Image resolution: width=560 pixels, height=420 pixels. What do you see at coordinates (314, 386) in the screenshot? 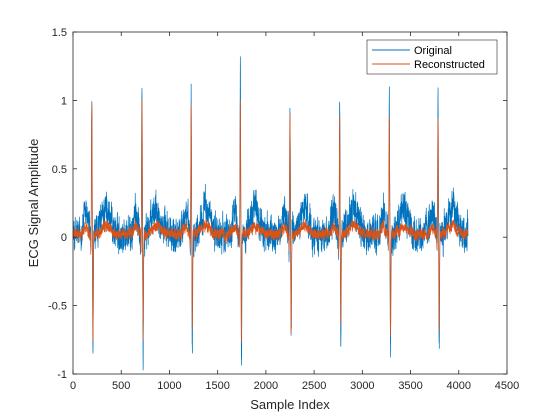
I see `x-tick-label: 2500` at bounding box center [314, 386].